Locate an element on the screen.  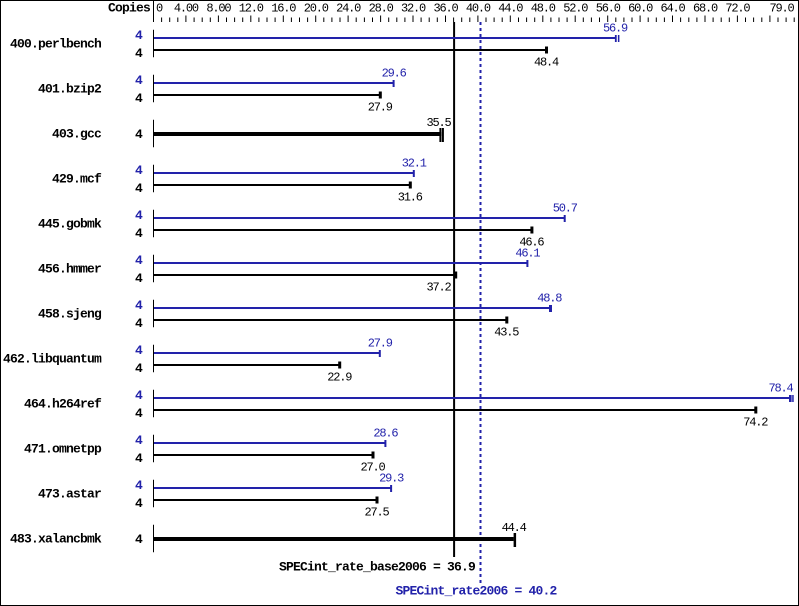
svg-text: SPECint_rate2006 = 40.2 is located at coordinates (476, 591).